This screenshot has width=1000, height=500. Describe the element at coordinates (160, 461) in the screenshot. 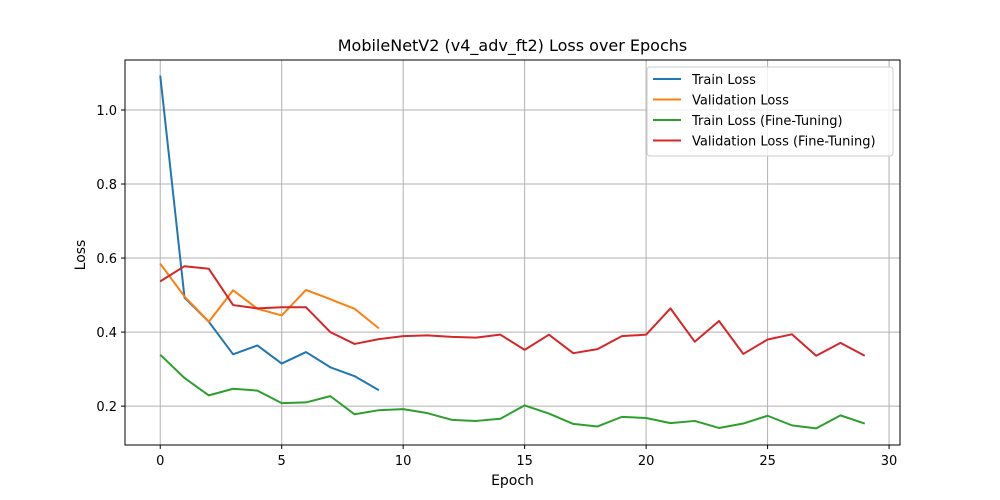

I see `x-tick-label: 0` at that location.